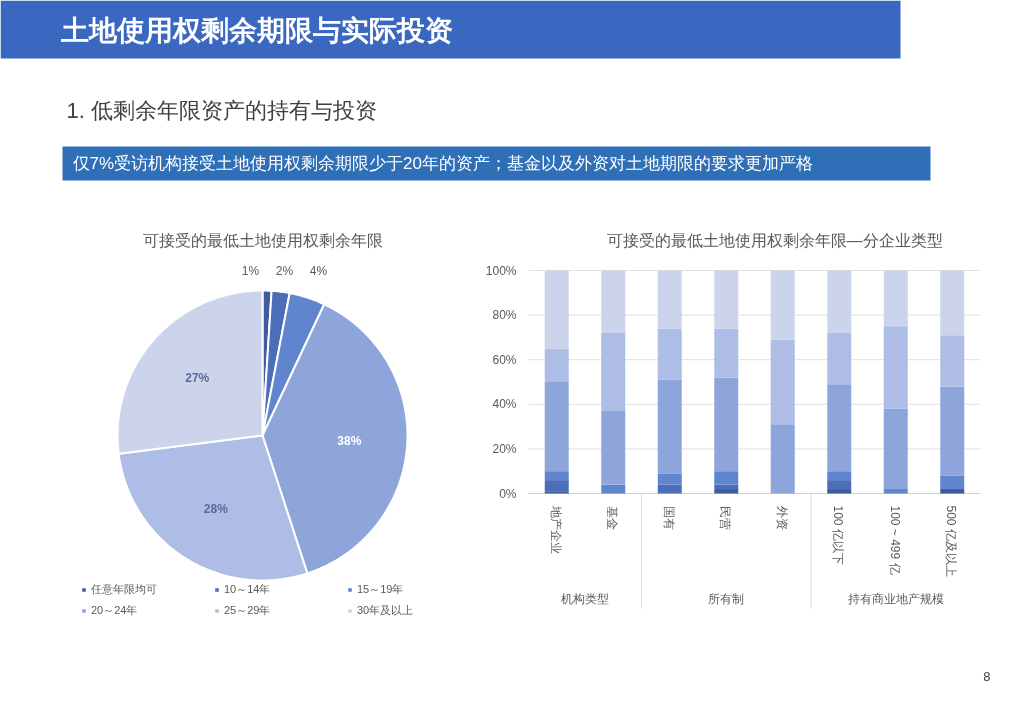  What do you see at coordinates (508, 493) in the screenshot?
I see `y-tick-label: 0%` at bounding box center [508, 493].